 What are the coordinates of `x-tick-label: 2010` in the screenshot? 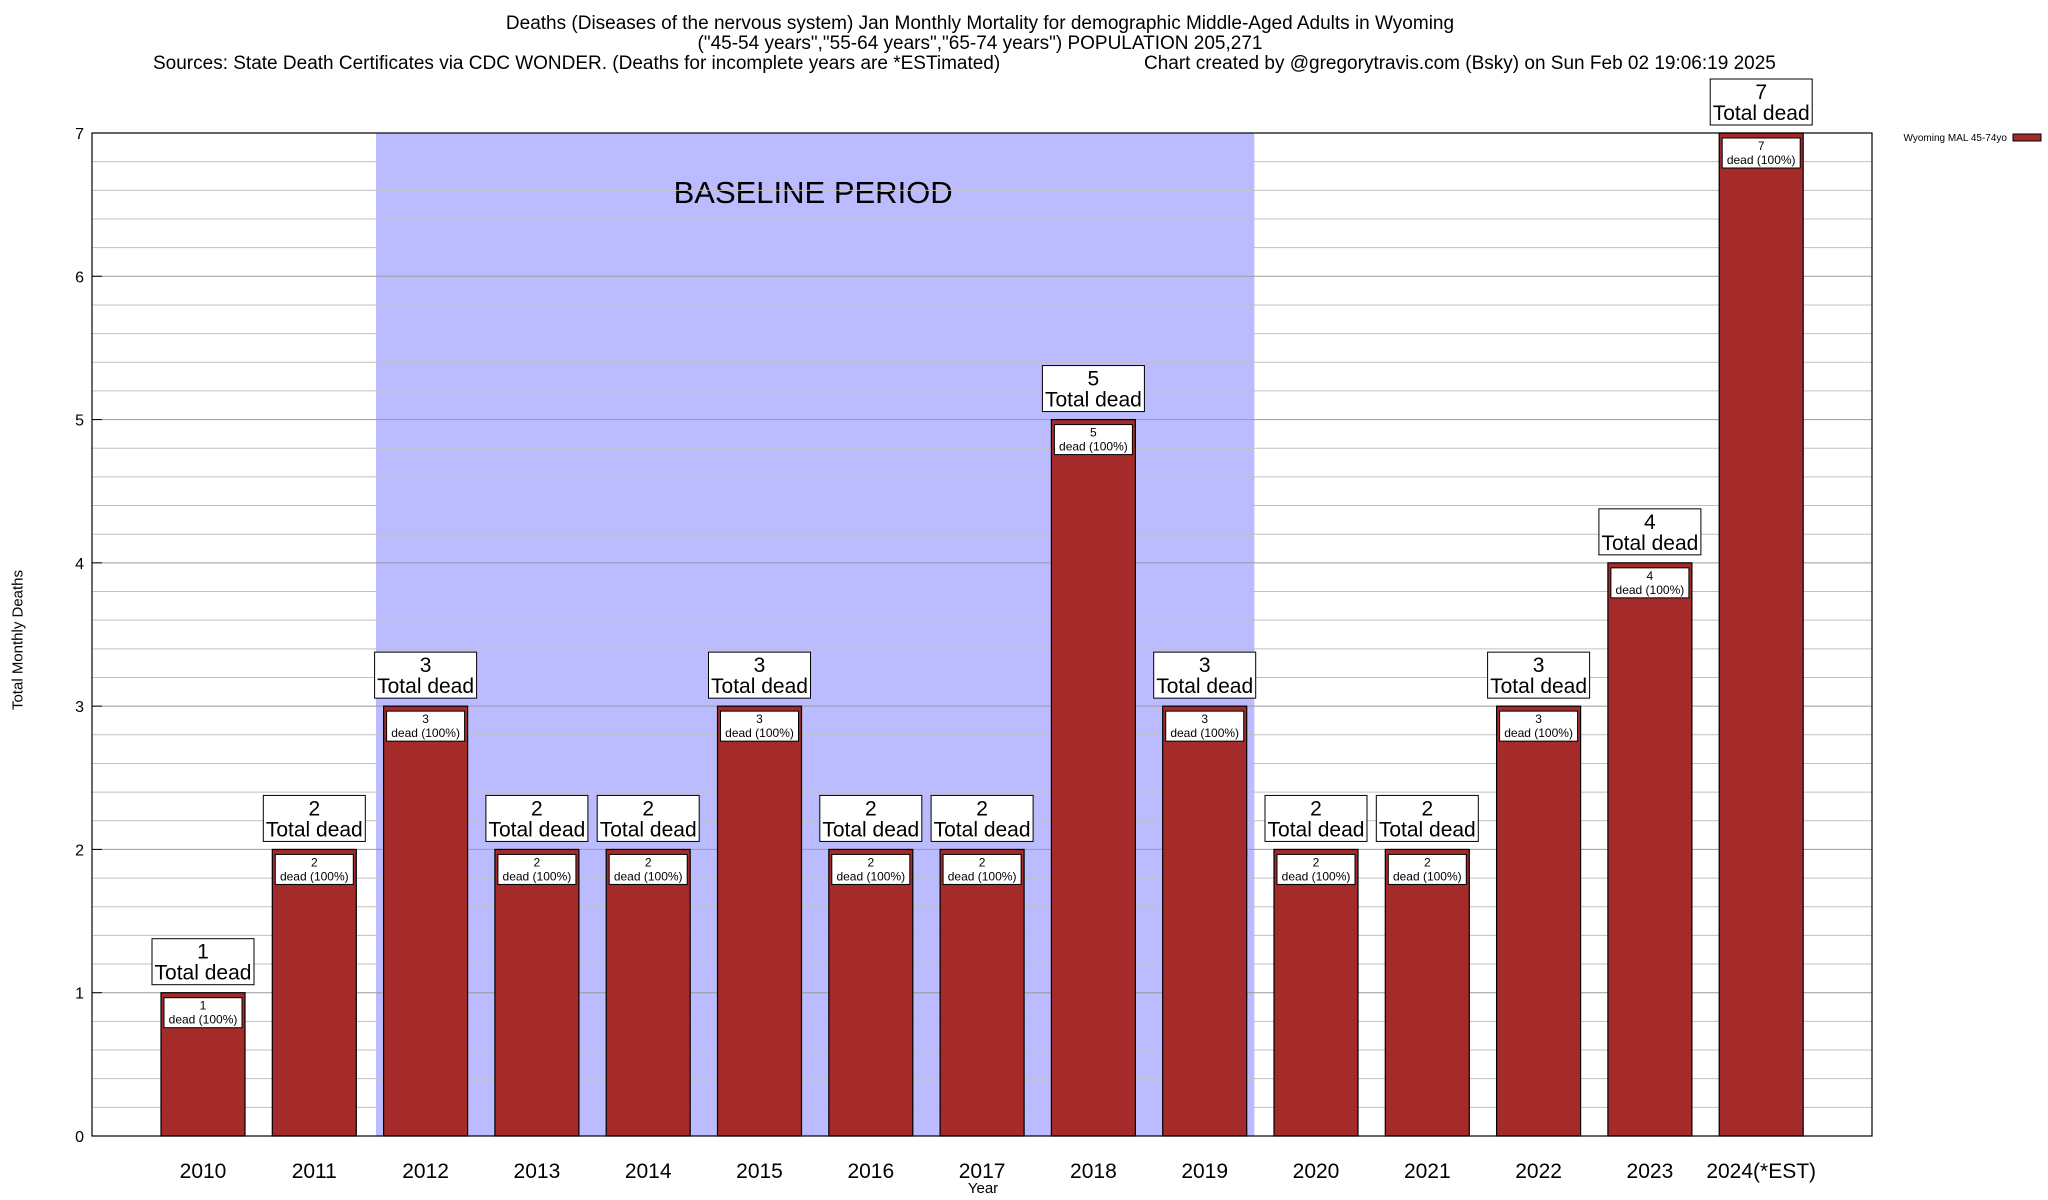 It's located at (203, 1171).